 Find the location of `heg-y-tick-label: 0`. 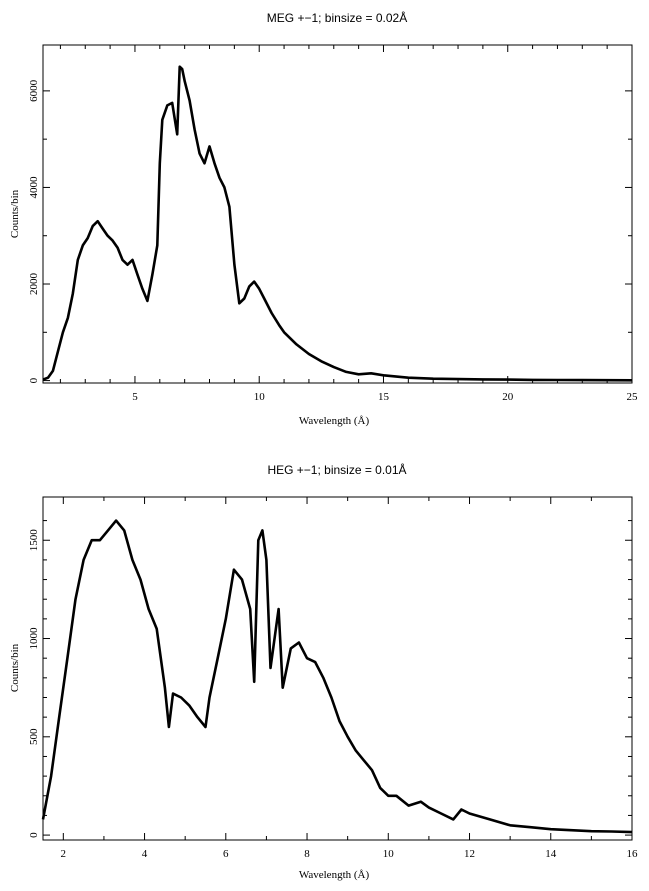

heg-y-tick-label: 0 is located at coordinates (34, 835).